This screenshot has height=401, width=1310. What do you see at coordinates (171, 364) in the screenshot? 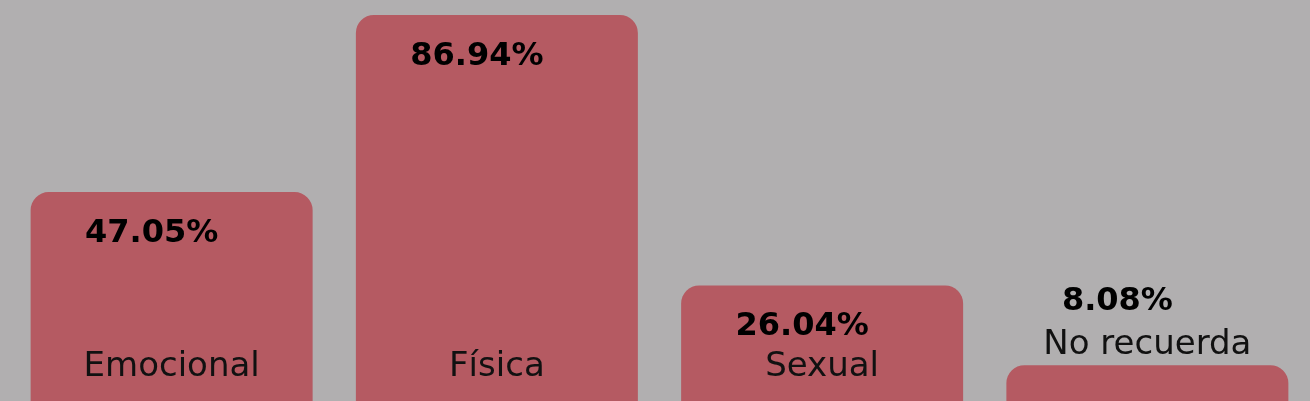
I see `x-tick-label: Emocional` at bounding box center [171, 364].